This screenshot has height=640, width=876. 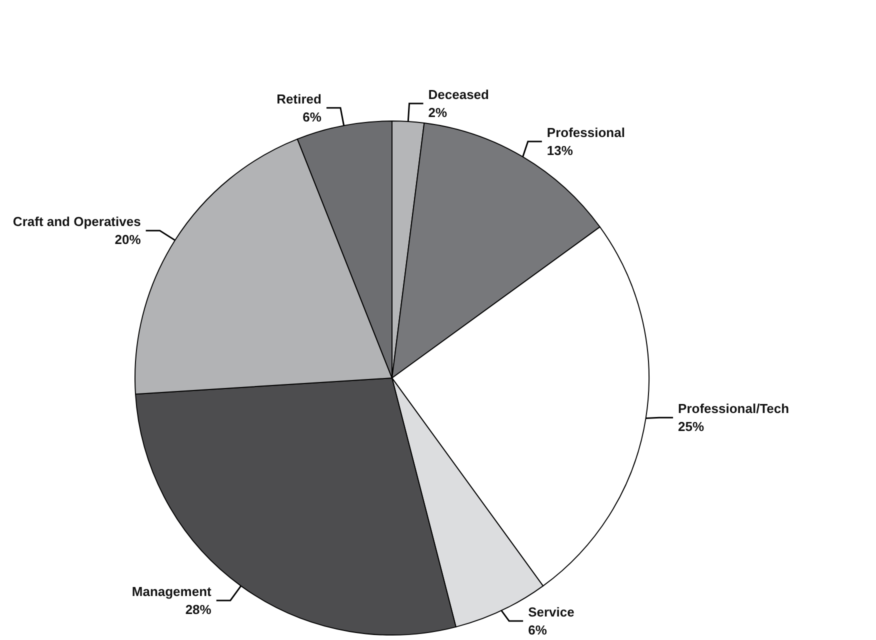 I want to click on slice-label: Management, so click(x=172, y=591).